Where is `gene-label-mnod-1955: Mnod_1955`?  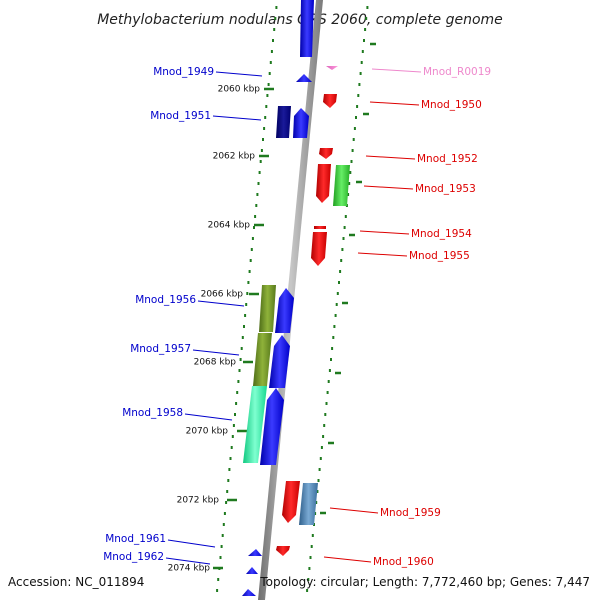
gene-label-mnod-1955: Mnod_1955 is located at coordinates (439, 256).